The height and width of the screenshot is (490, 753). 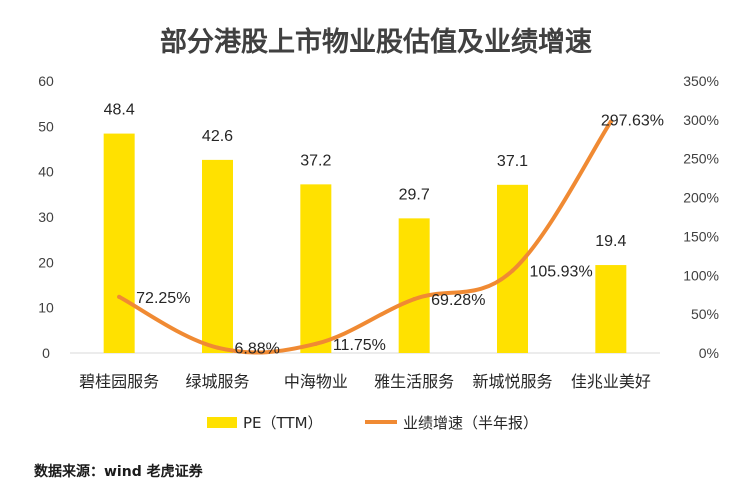 What do you see at coordinates (46, 126) in the screenshot?
I see `left-axis-tick-label: 50` at bounding box center [46, 126].